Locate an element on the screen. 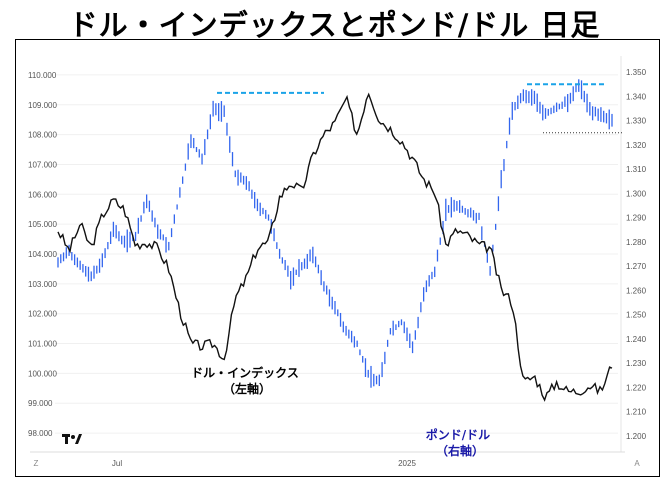 This screenshot has height=488, width=669. right-tick-label: 1.250 is located at coordinates (636, 315).